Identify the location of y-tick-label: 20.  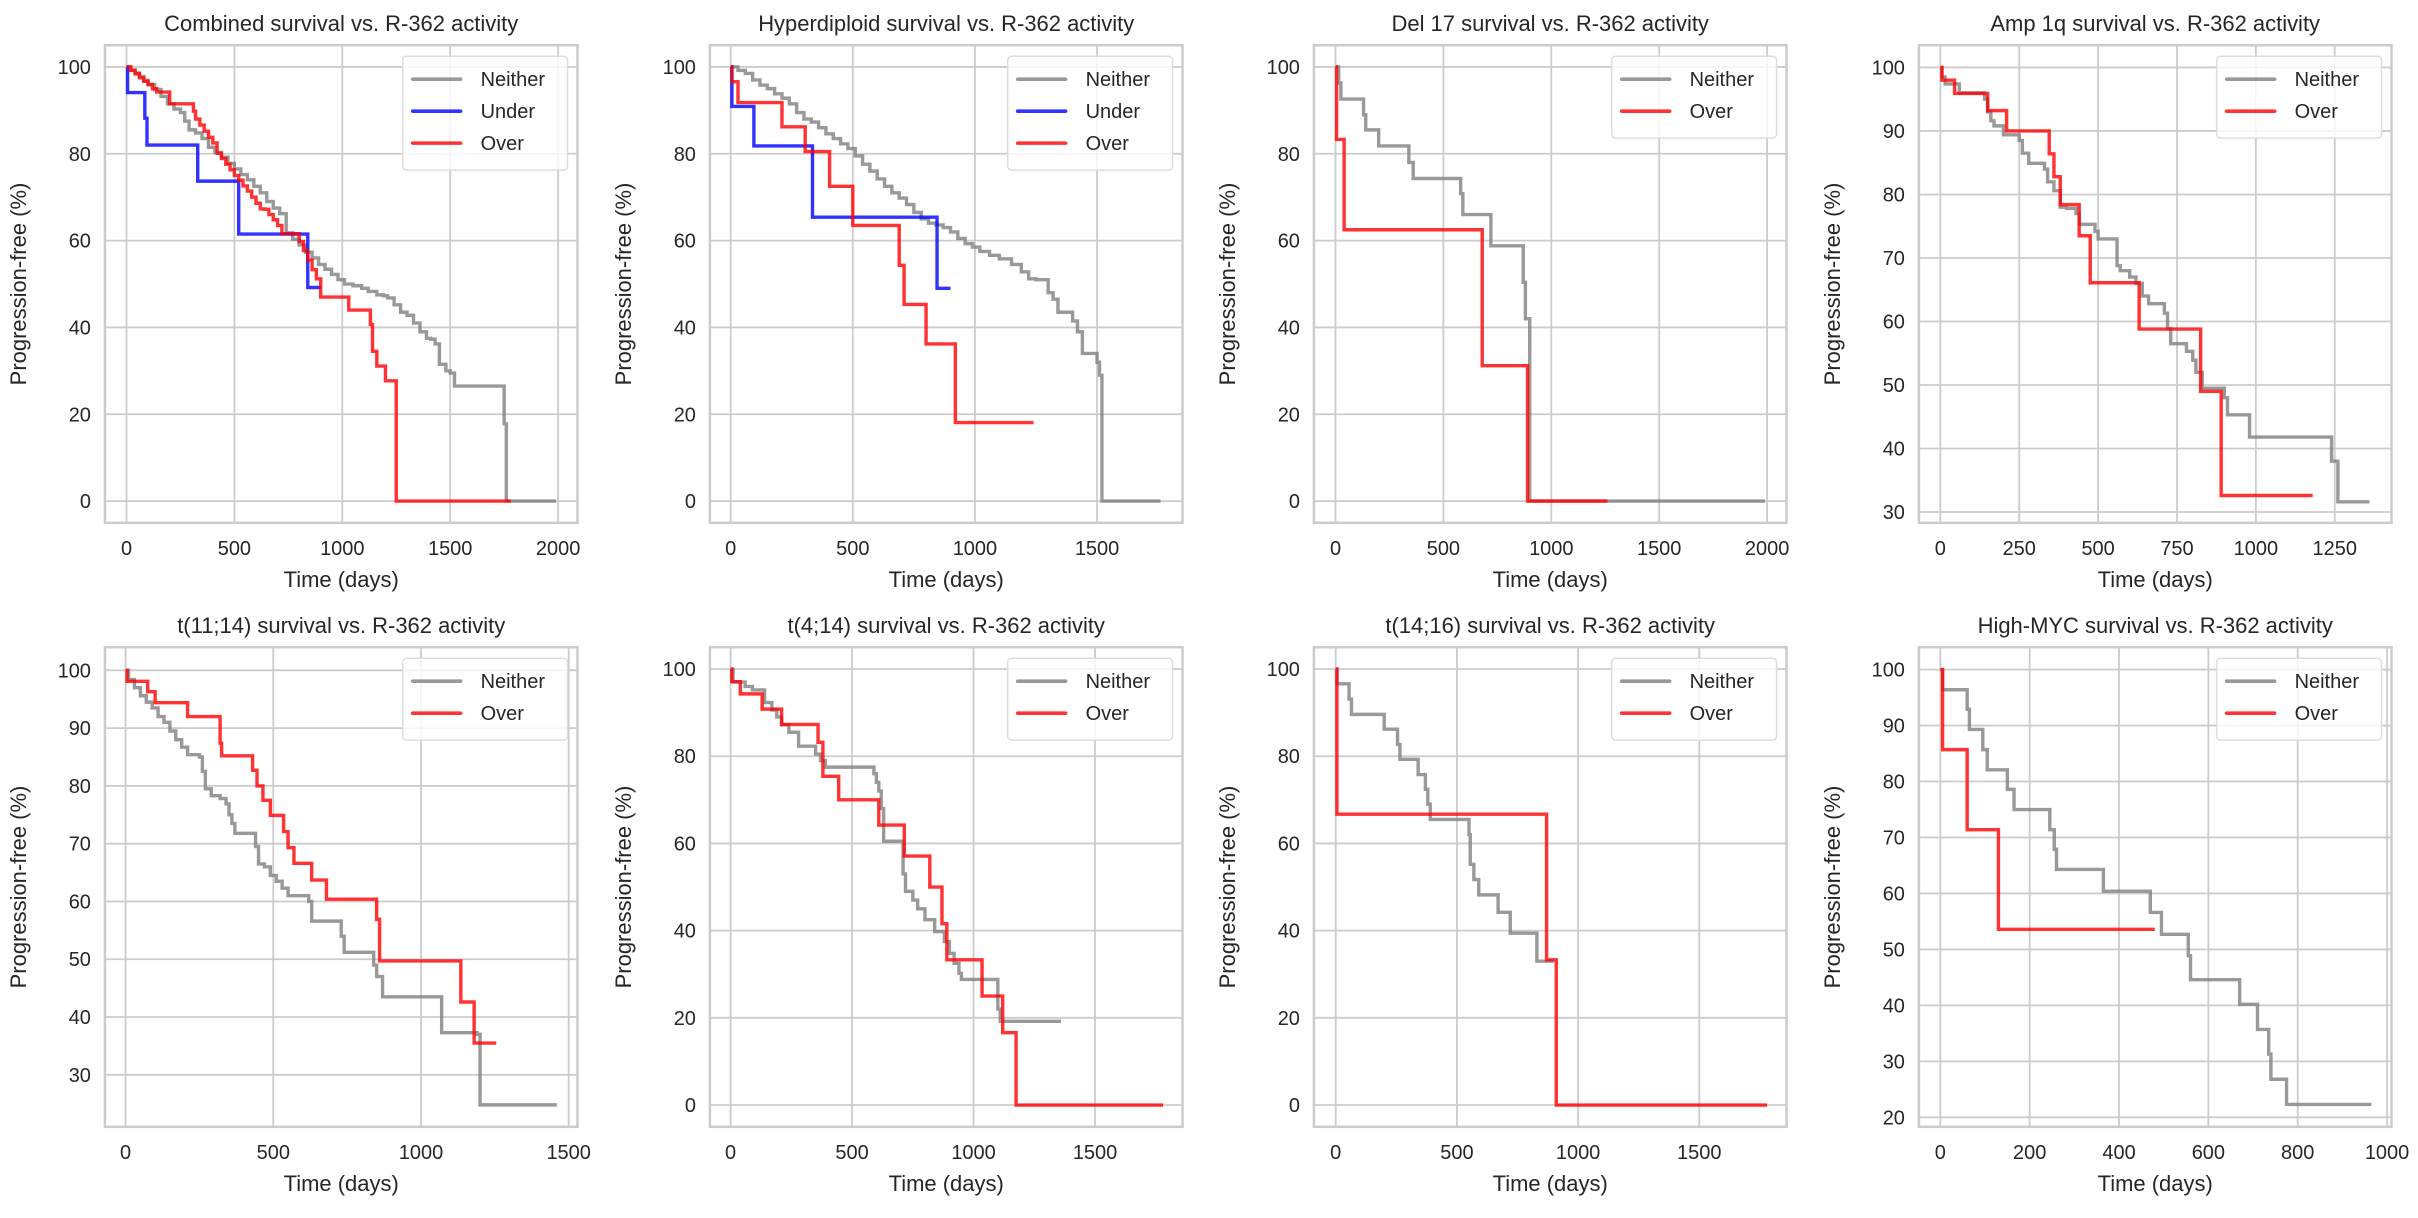
(80, 415).